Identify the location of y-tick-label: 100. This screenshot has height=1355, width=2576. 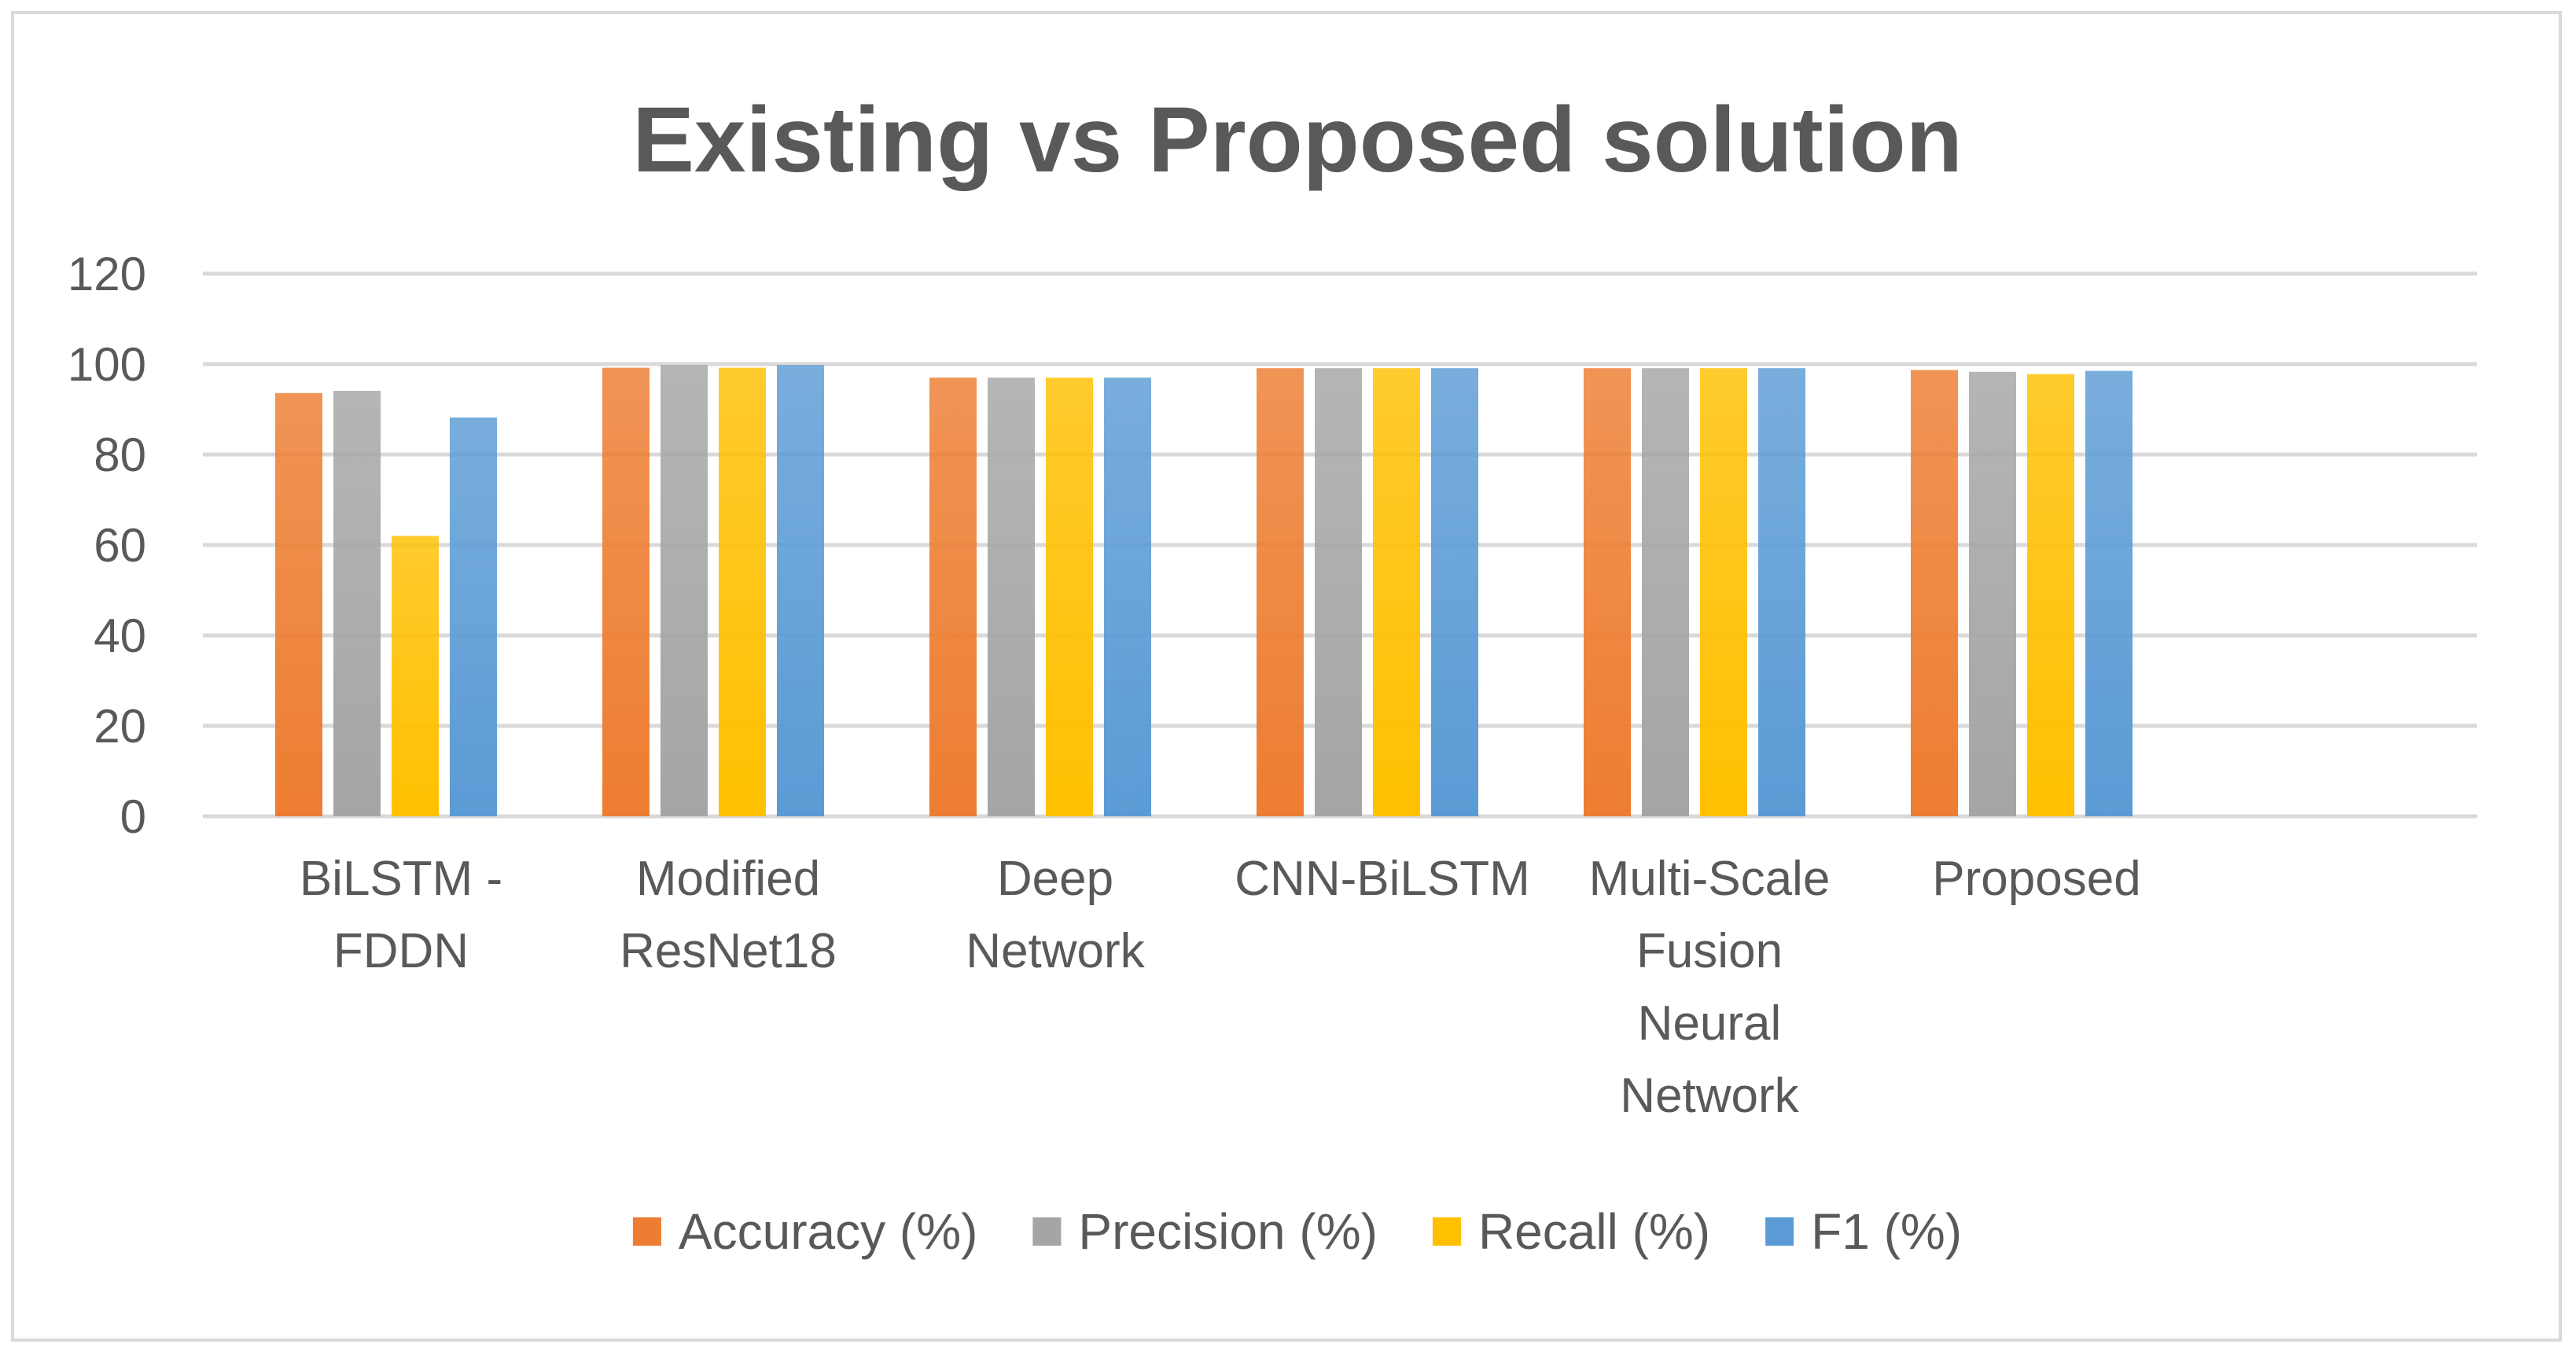
(107, 365).